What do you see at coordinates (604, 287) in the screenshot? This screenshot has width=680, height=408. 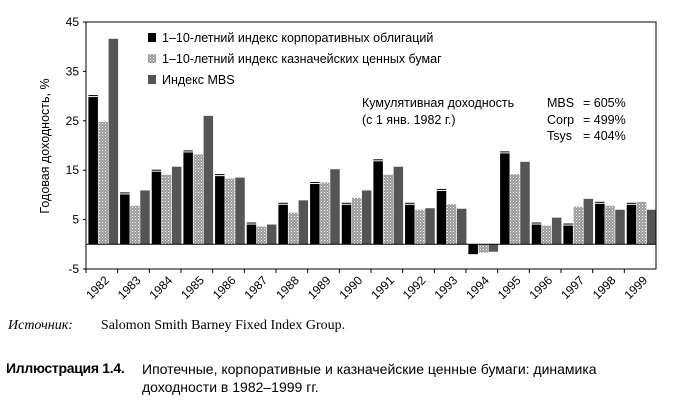 I see `x-tick-label-1998: 1998` at bounding box center [604, 287].